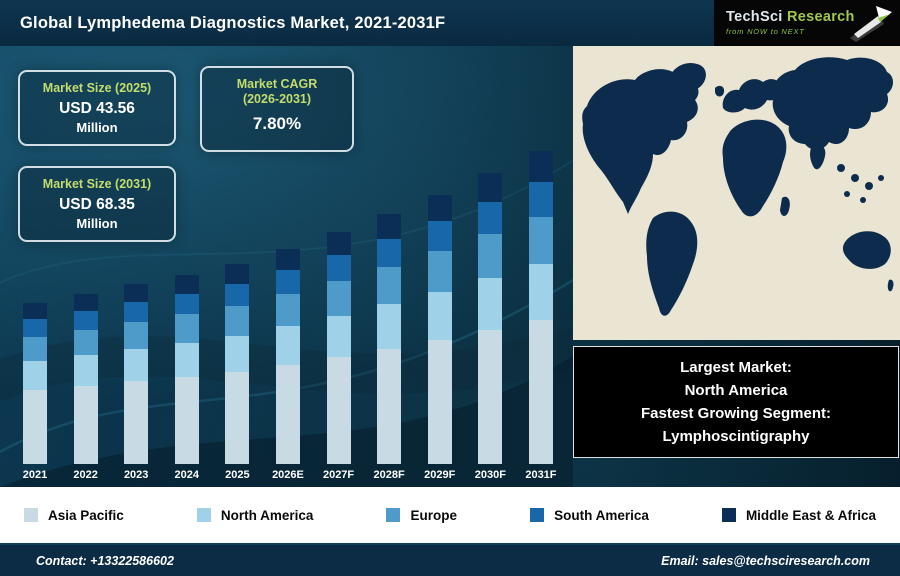 The image size is (900, 576). What do you see at coordinates (440, 475) in the screenshot?
I see `x-axis-label: 2029F` at bounding box center [440, 475].